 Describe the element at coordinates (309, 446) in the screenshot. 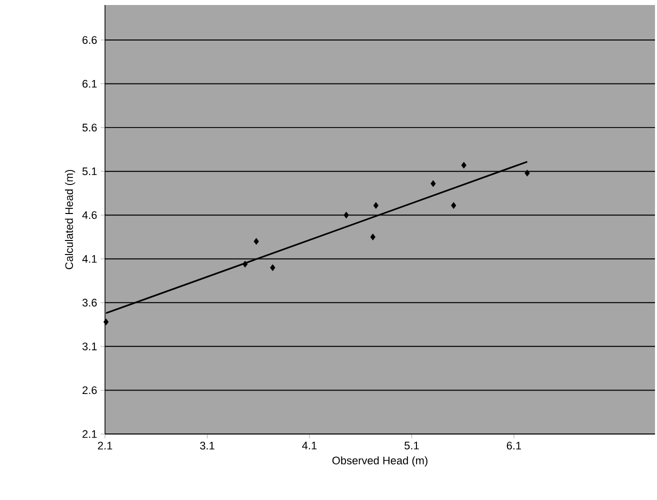

I see `x-tick-label: 4.1` at that location.